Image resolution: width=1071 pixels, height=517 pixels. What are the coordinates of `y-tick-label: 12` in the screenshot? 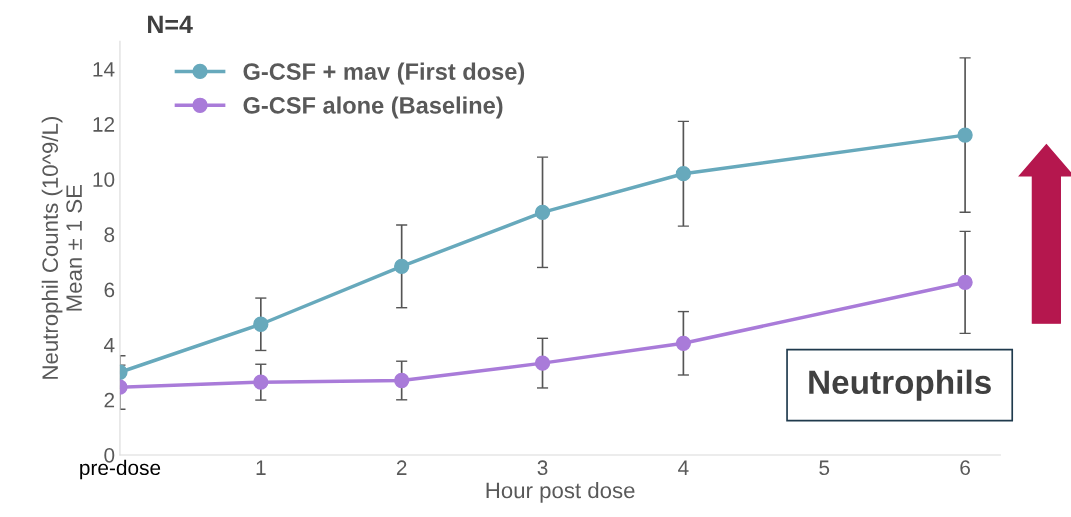 It's located at (104, 124).